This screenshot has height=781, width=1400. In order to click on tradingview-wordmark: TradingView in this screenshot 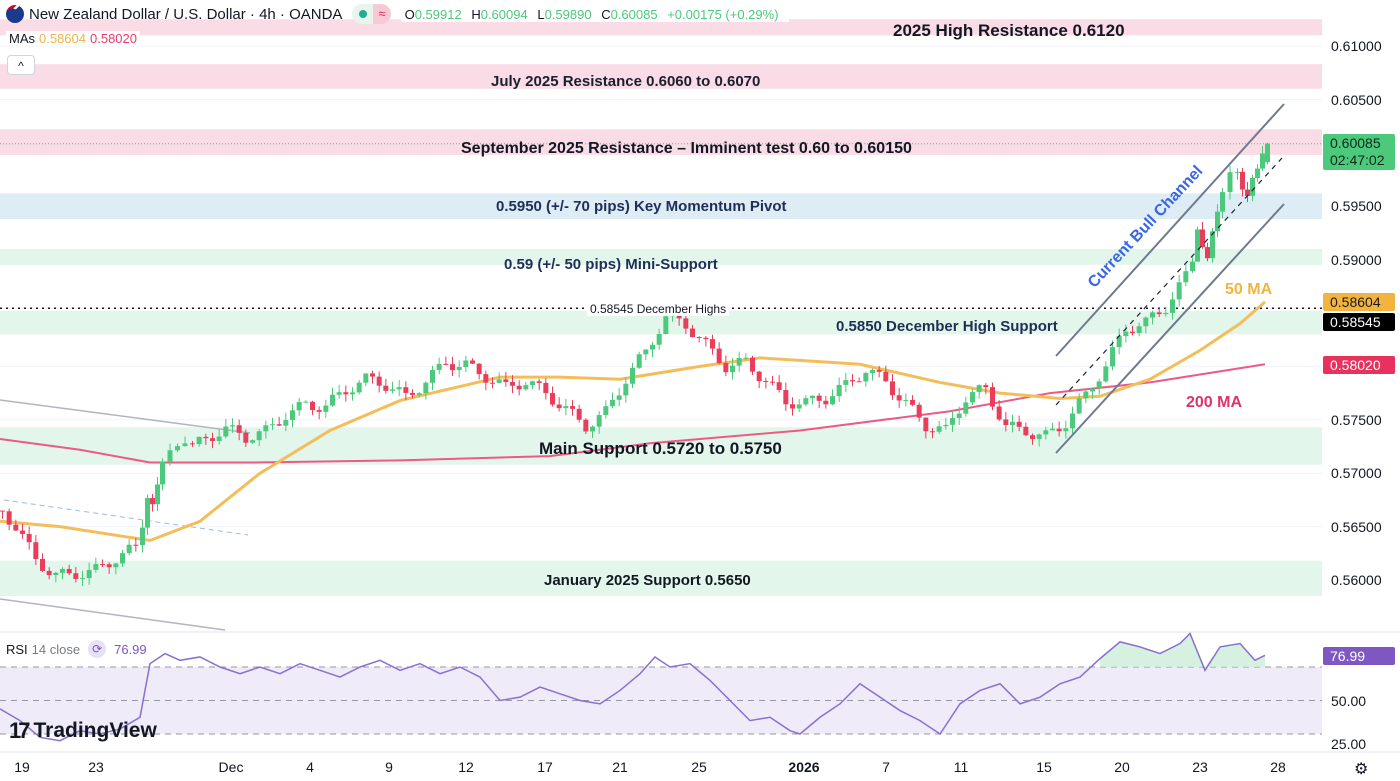, I will do `click(95, 730)`.